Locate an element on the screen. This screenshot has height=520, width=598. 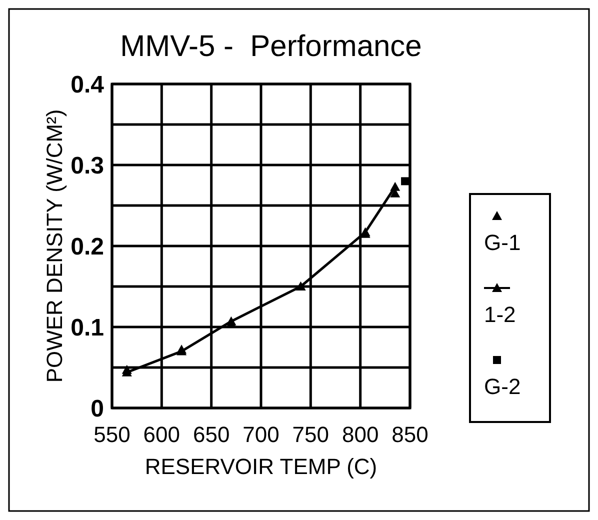
x-tick-label: 650 is located at coordinates (211, 434).